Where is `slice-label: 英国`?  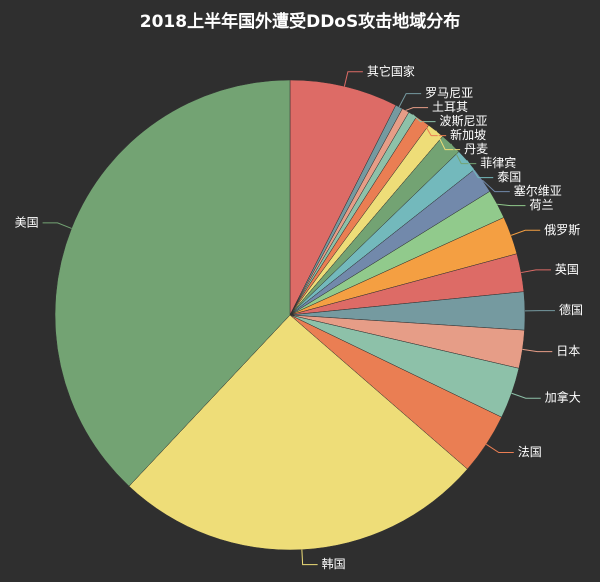 slice-label: 英国 is located at coordinates (567, 269).